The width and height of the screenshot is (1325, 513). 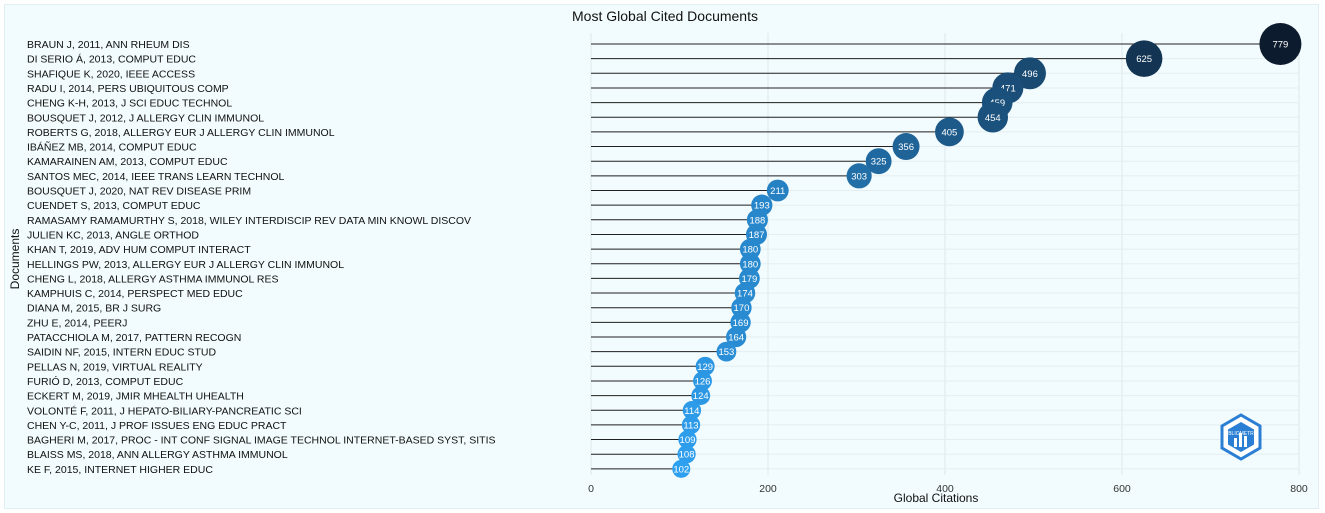 What do you see at coordinates (1122, 489) in the screenshot?
I see `x-tick-label: 600` at bounding box center [1122, 489].